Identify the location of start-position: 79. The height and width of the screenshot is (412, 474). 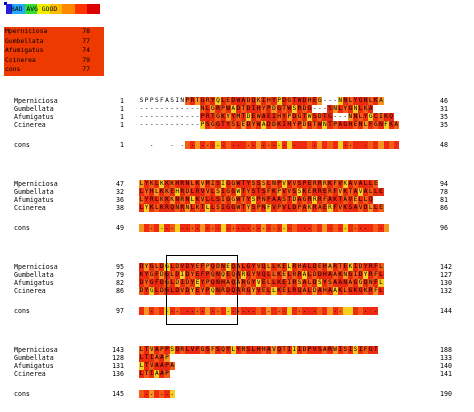
(120, 275).